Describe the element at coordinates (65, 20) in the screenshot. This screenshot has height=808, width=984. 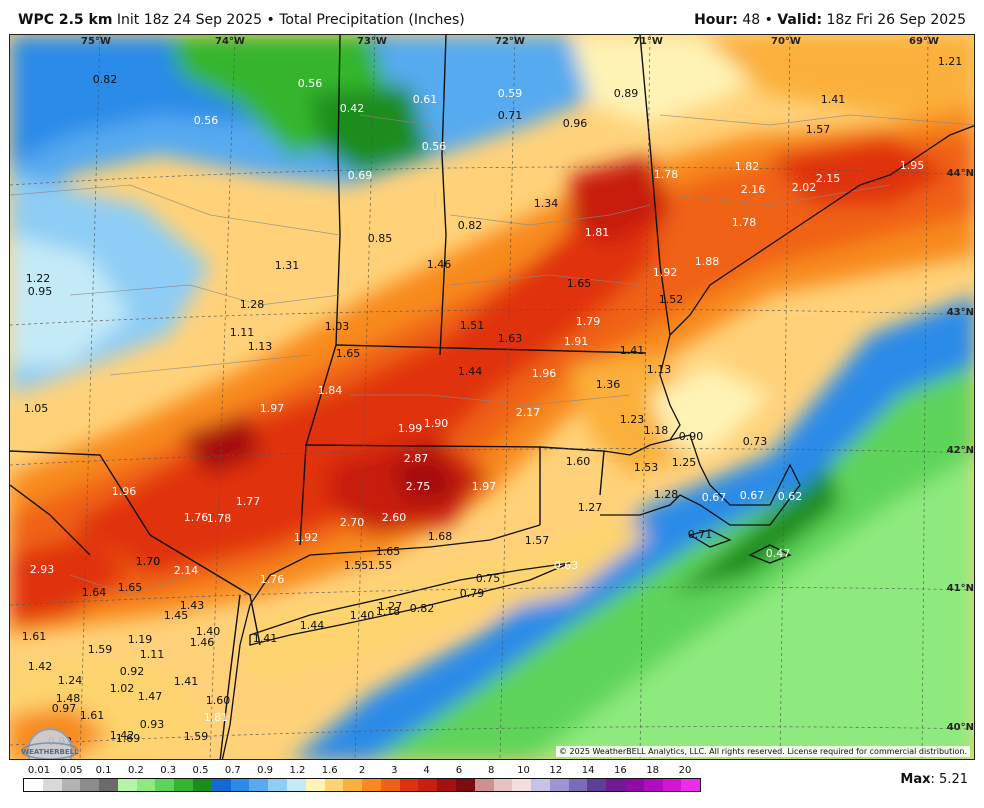
I see `model-name: WPC 2.5 km` at that location.